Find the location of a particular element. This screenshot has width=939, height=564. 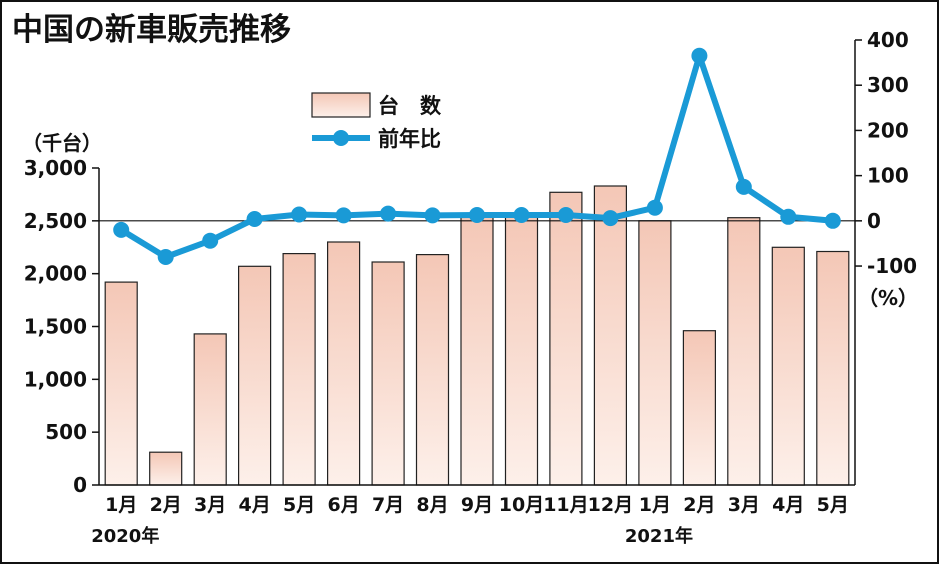

x-tick-label: 6月 is located at coordinates (343, 505).